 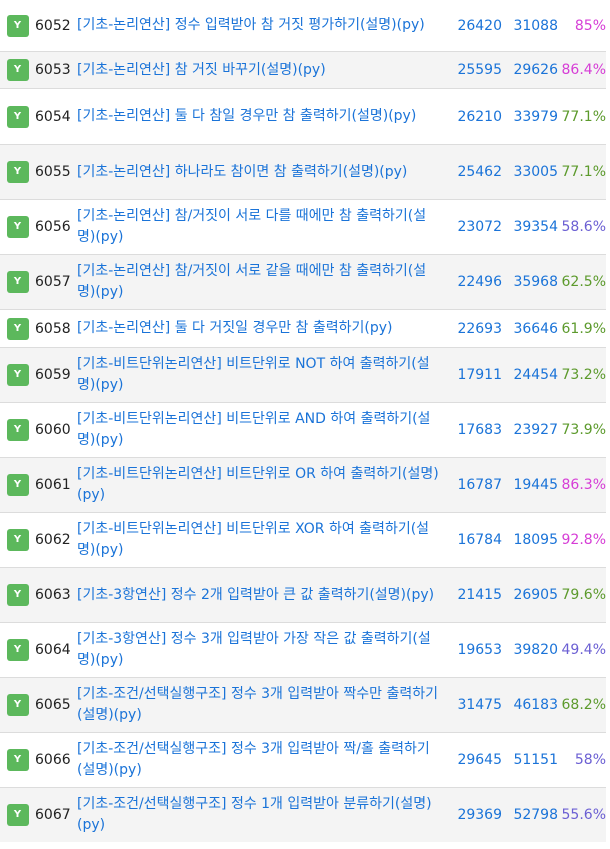 I want to click on problem-id: 6058, so click(x=53, y=328).